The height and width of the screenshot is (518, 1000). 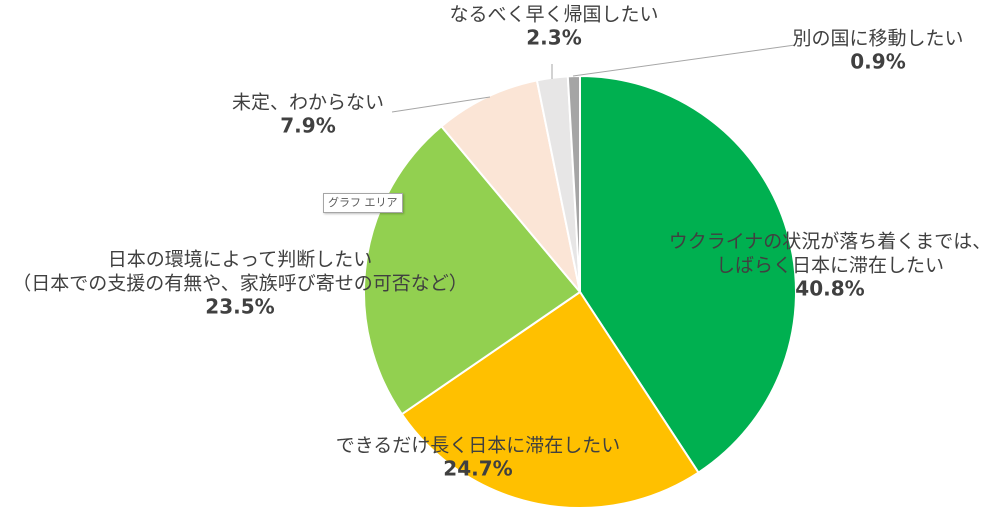 I want to click on slice-value-5: 2.3%, so click(x=553, y=38).